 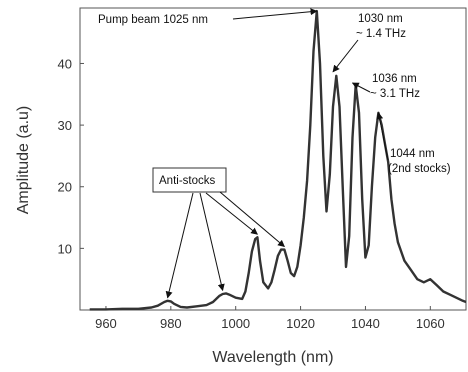 I want to click on x-tick-label: 1000, so click(x=235, y=323).